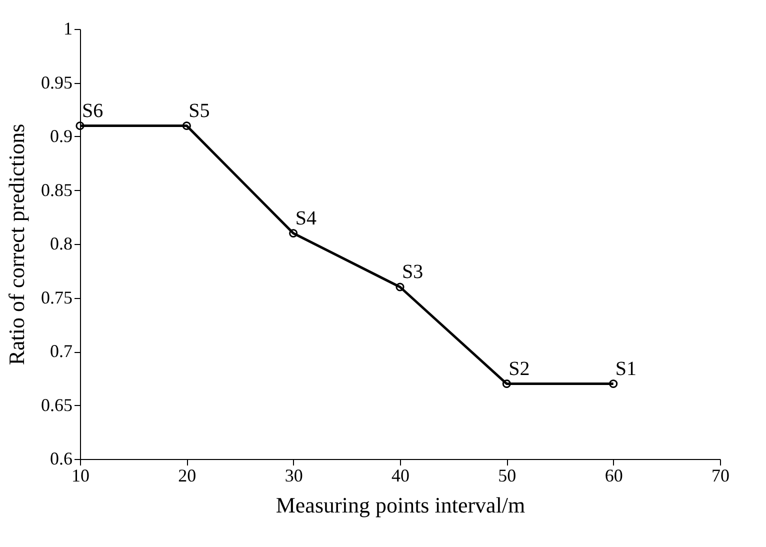 This screenshot has height=547, width=766. Describe the element at coordinates (61, 136) in the screenshot. I see `y-tick-label: 0.9` at that location.